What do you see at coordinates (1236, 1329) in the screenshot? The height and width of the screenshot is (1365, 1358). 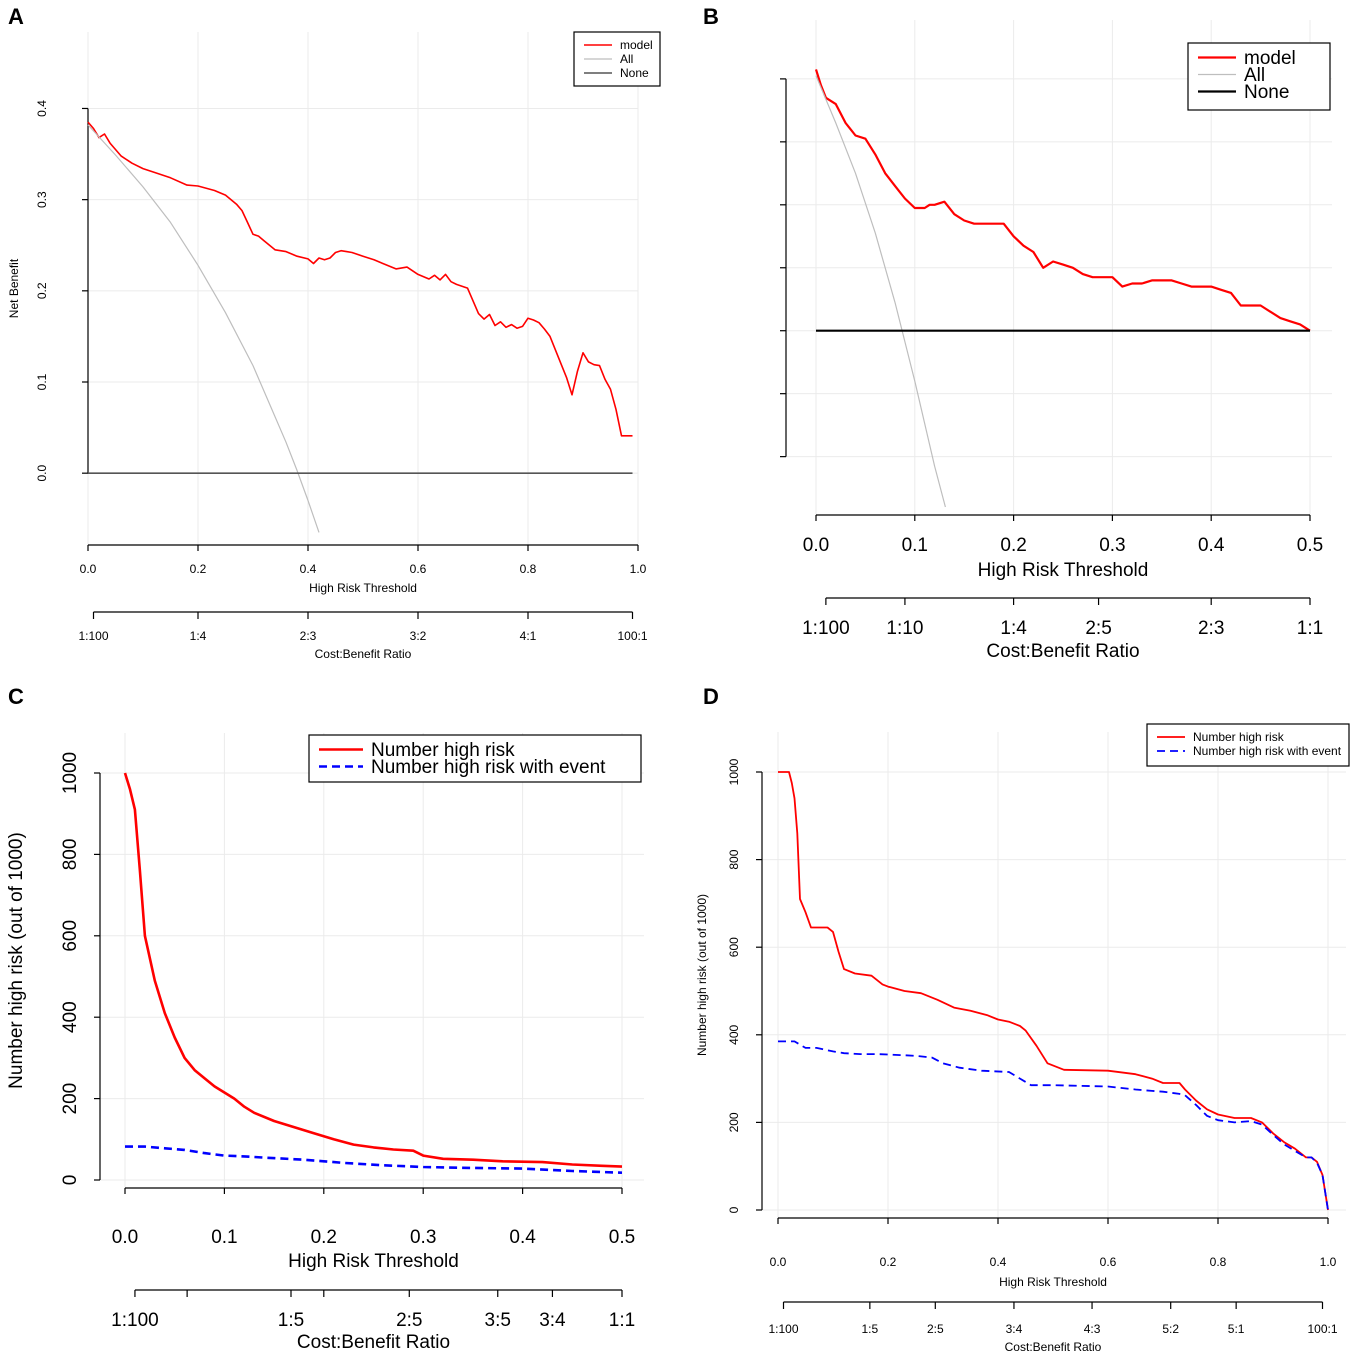 I see `cost-benefit-tick-label: 5:1` at bounding box center [1236, 1329].